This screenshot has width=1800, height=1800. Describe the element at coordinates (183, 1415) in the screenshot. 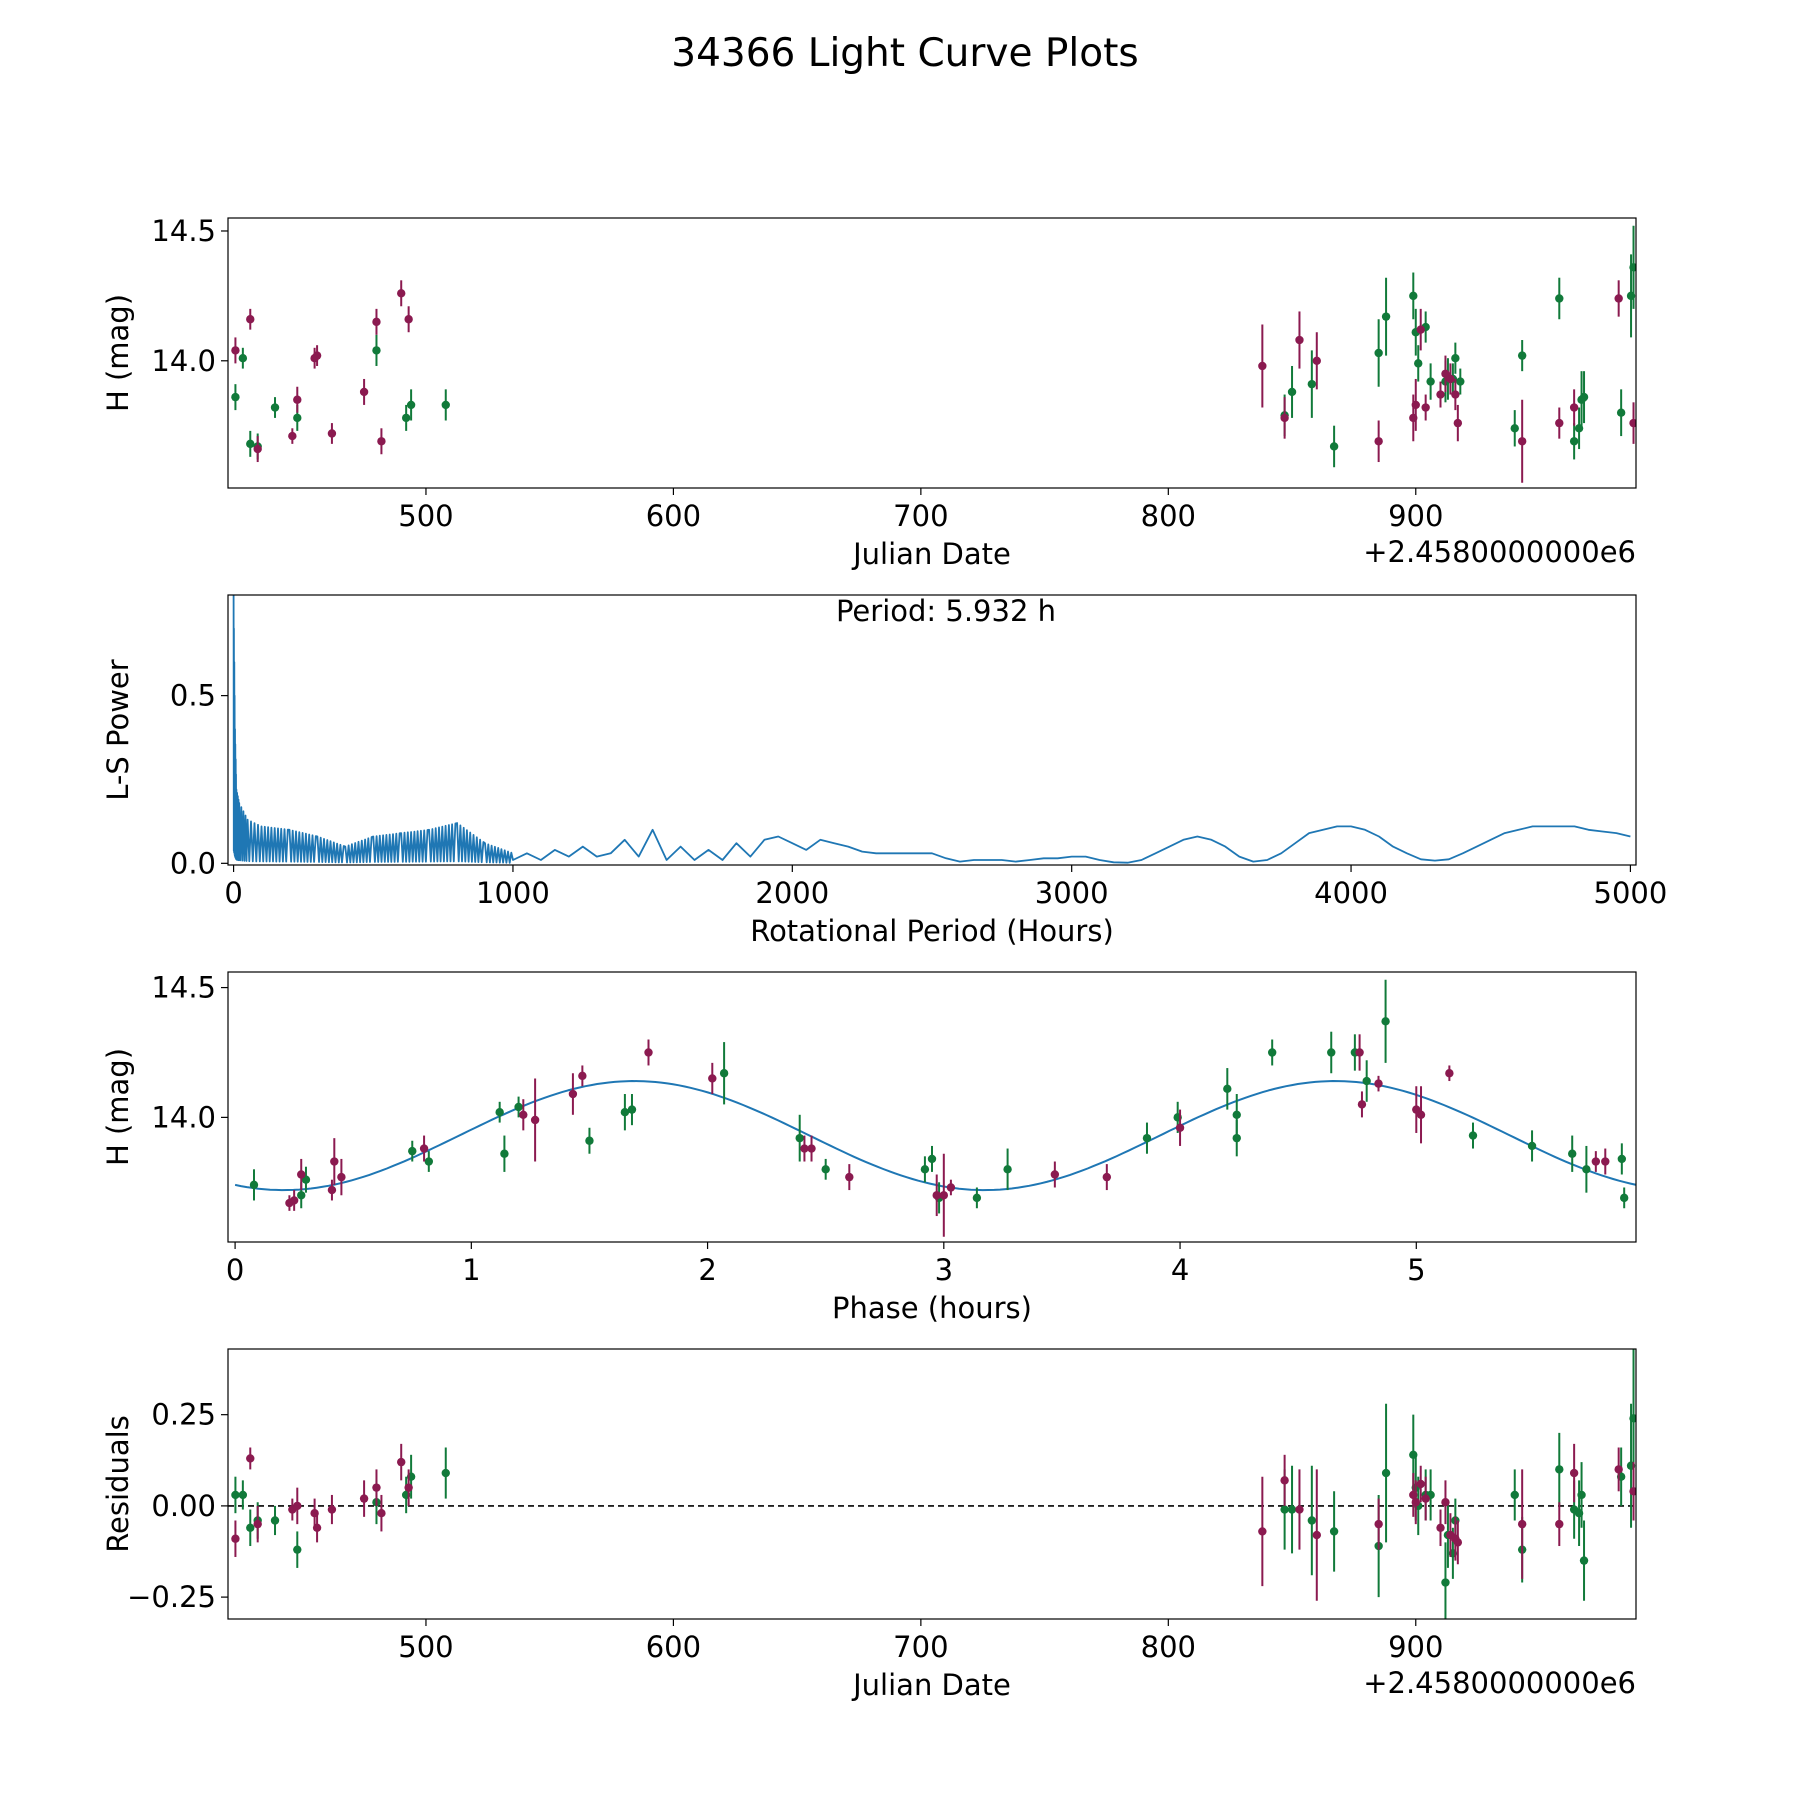

I see `y-tick-label: 0.25` at that location.